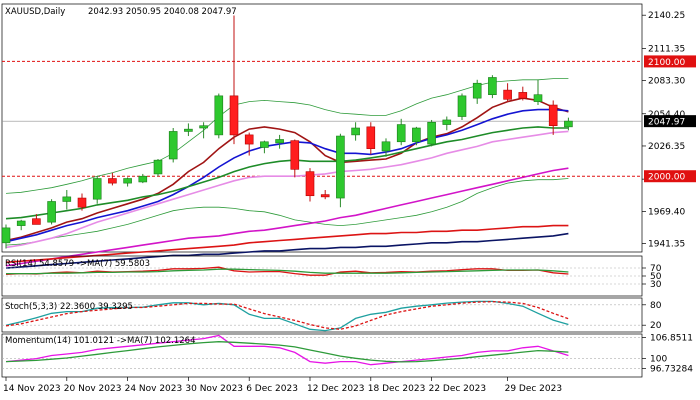  Describe the element at coordinates (666, 123) in the screenshot. I see `current-price-label: 2047.97` at that location.